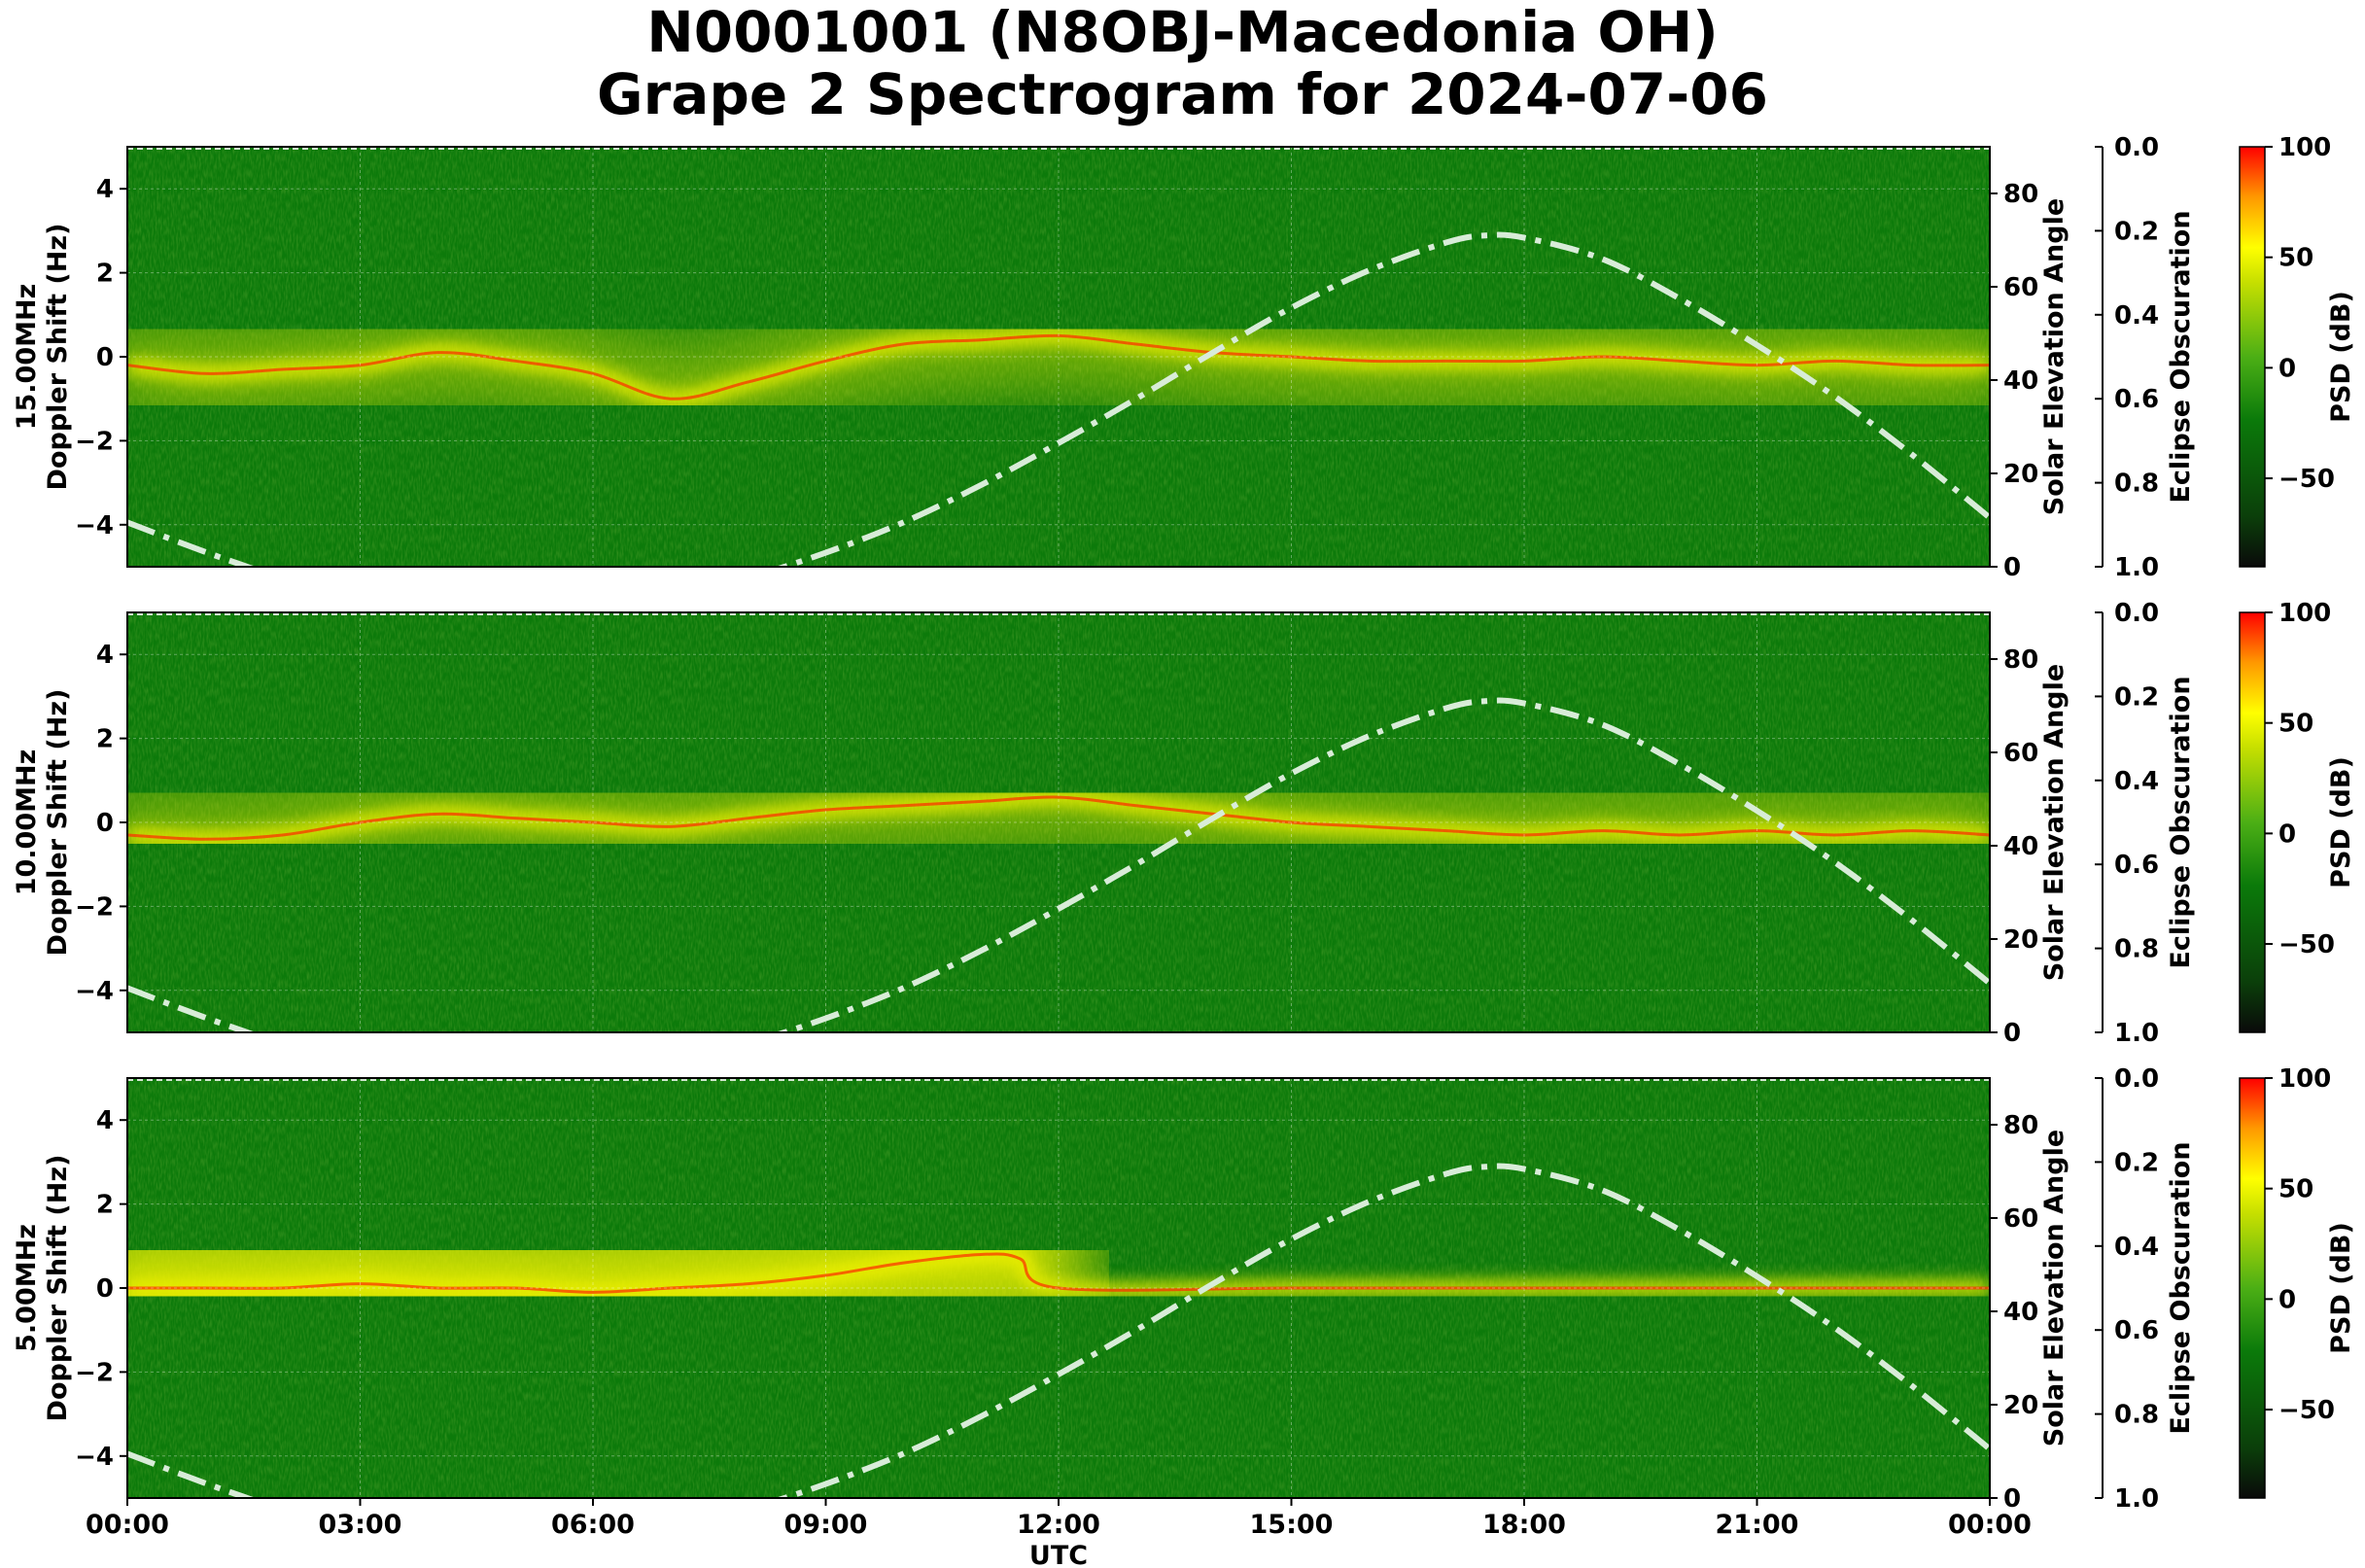  I want to click on x-axis-label: UTC, so click(1058, 1554).